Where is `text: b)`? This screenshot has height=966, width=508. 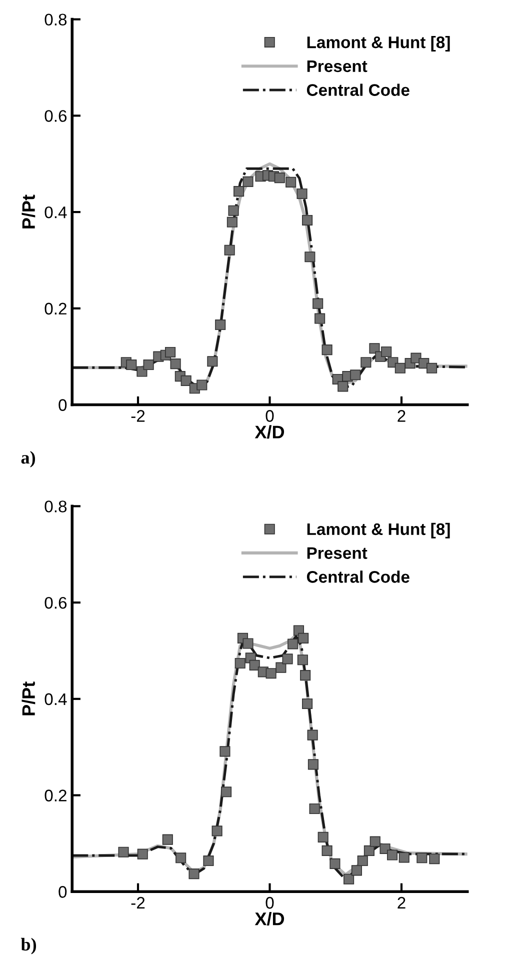
text: b) is located at coordinates (28, 946).